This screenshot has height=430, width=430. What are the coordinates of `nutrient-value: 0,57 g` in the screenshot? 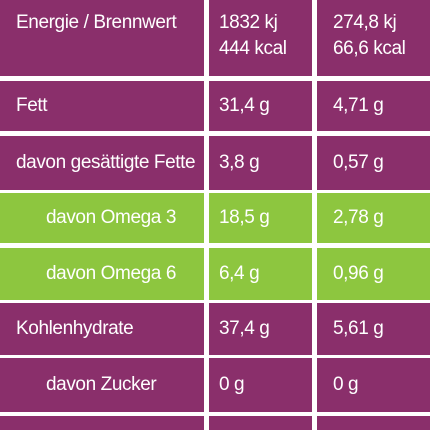 It's located at (358, 162).